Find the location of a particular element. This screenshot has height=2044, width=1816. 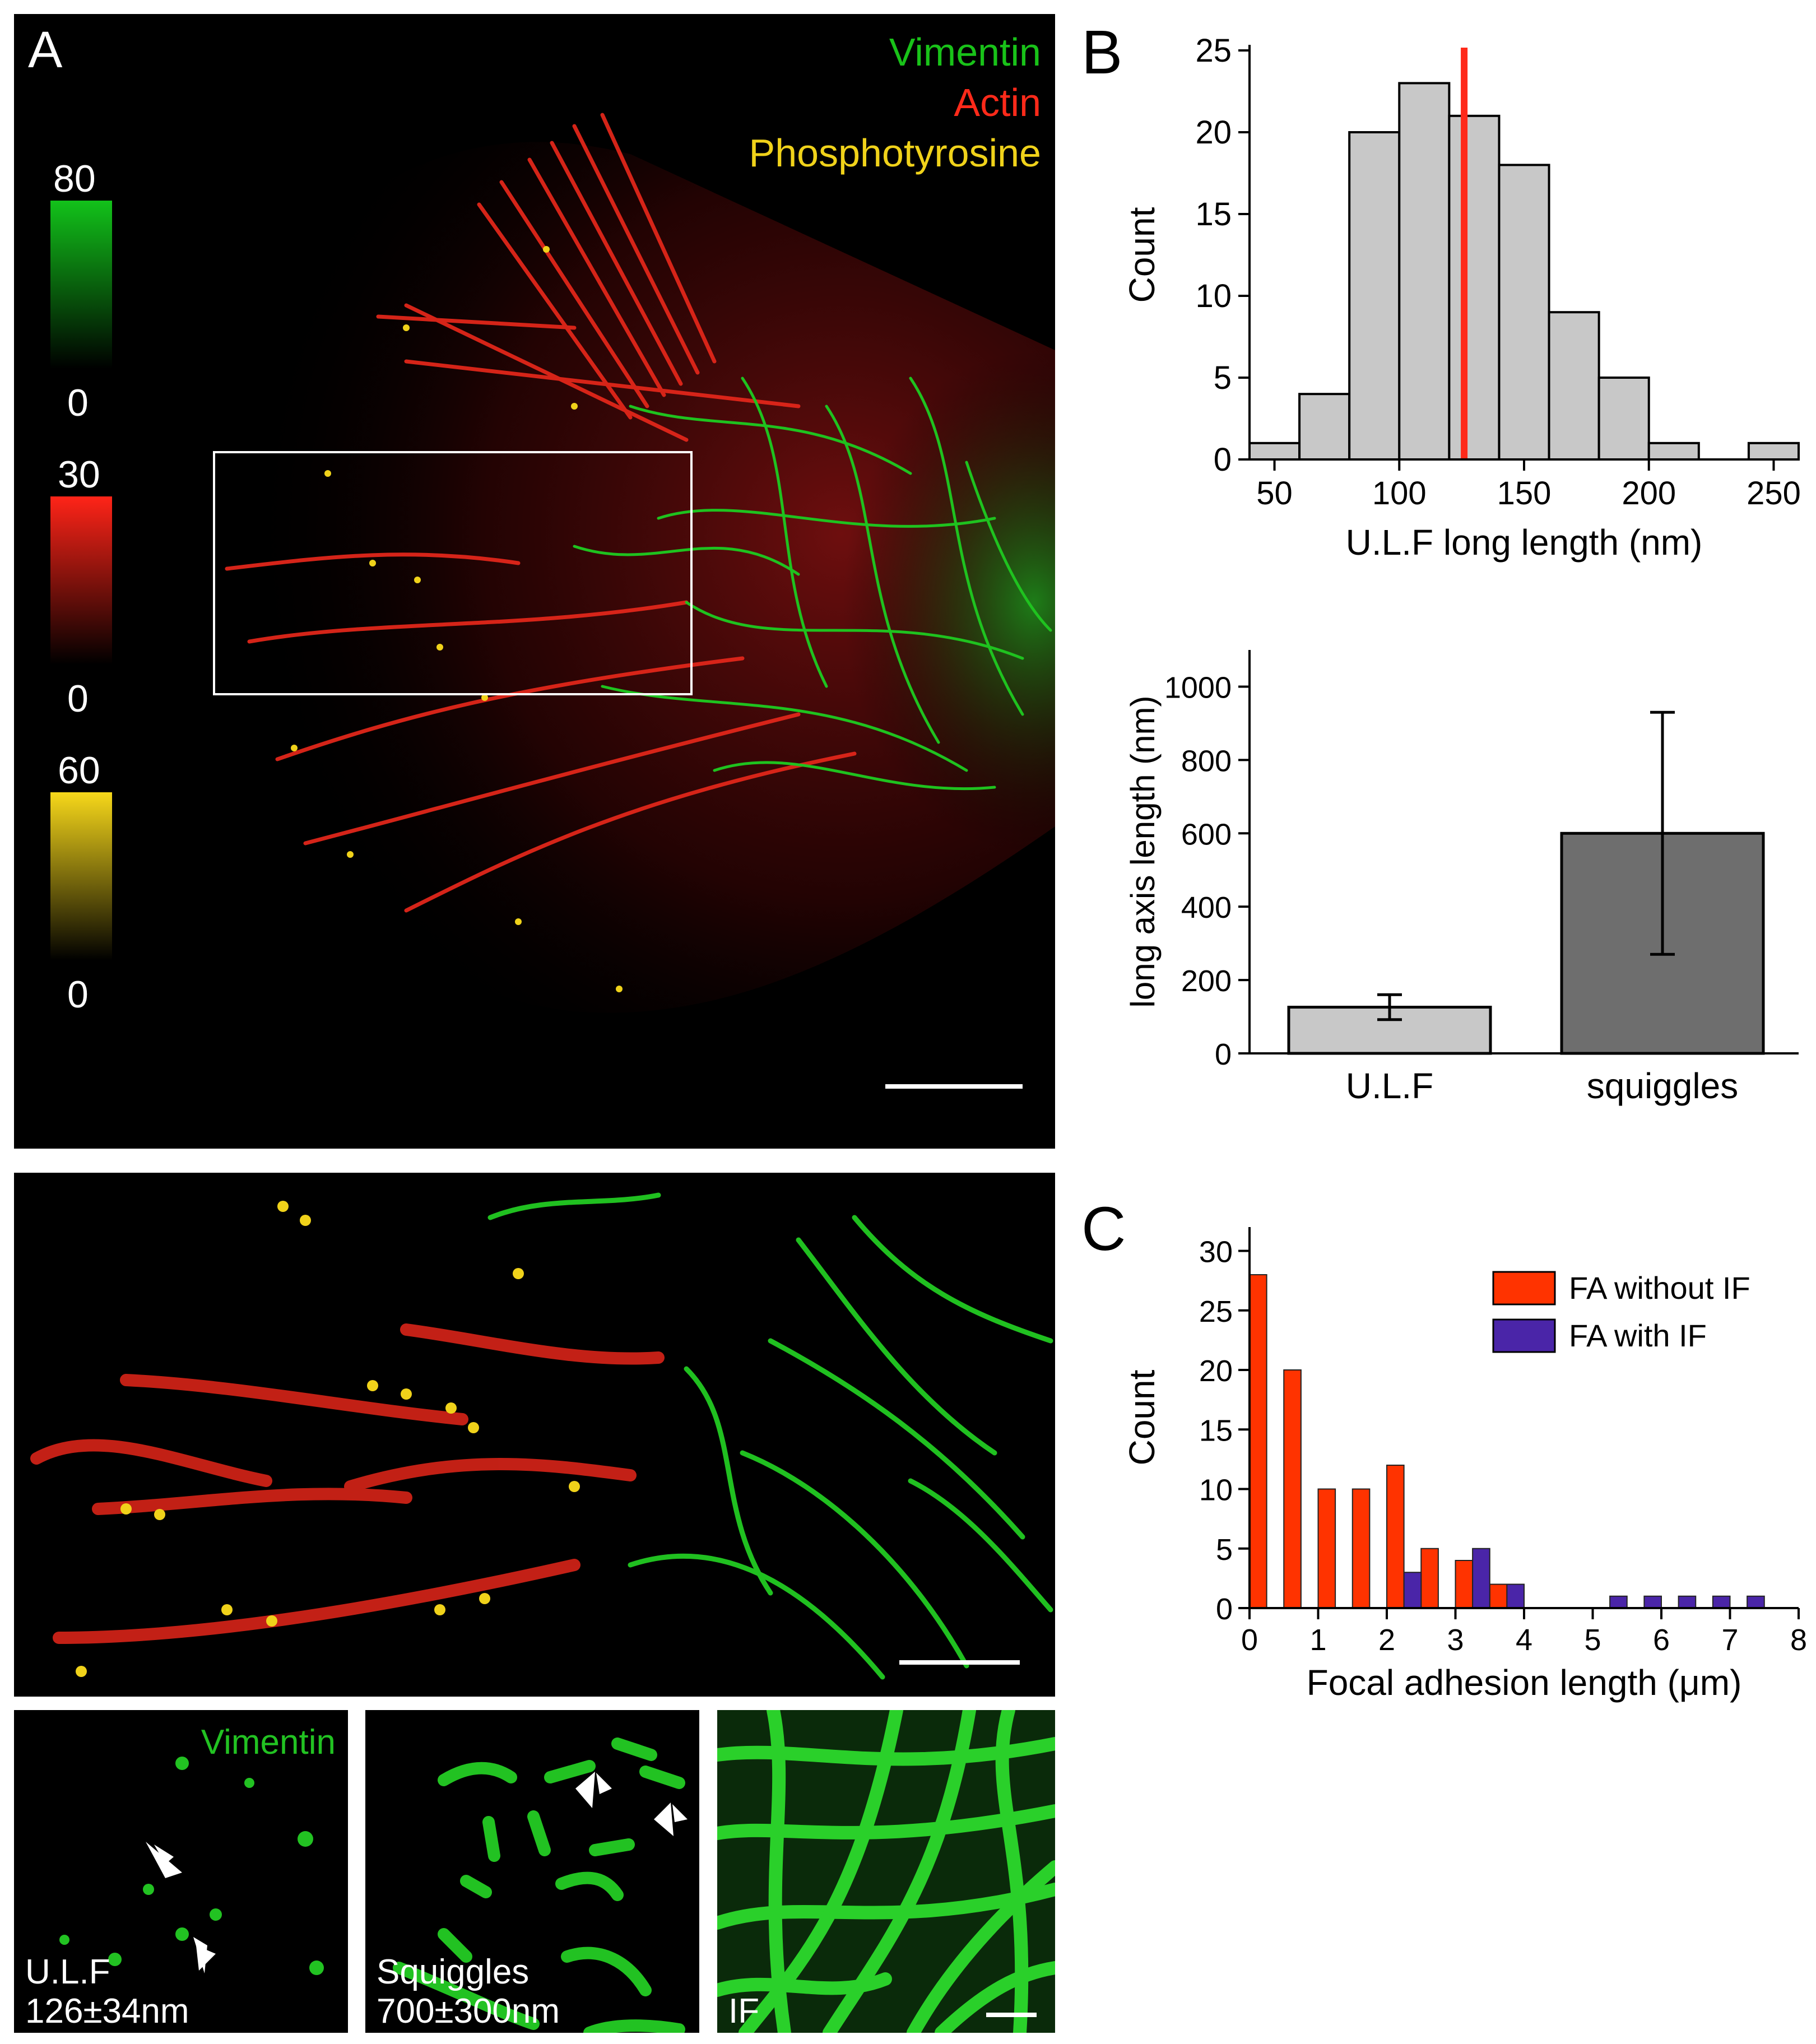

fa-ylabel: Count is located at coordinates (1142, 1417).